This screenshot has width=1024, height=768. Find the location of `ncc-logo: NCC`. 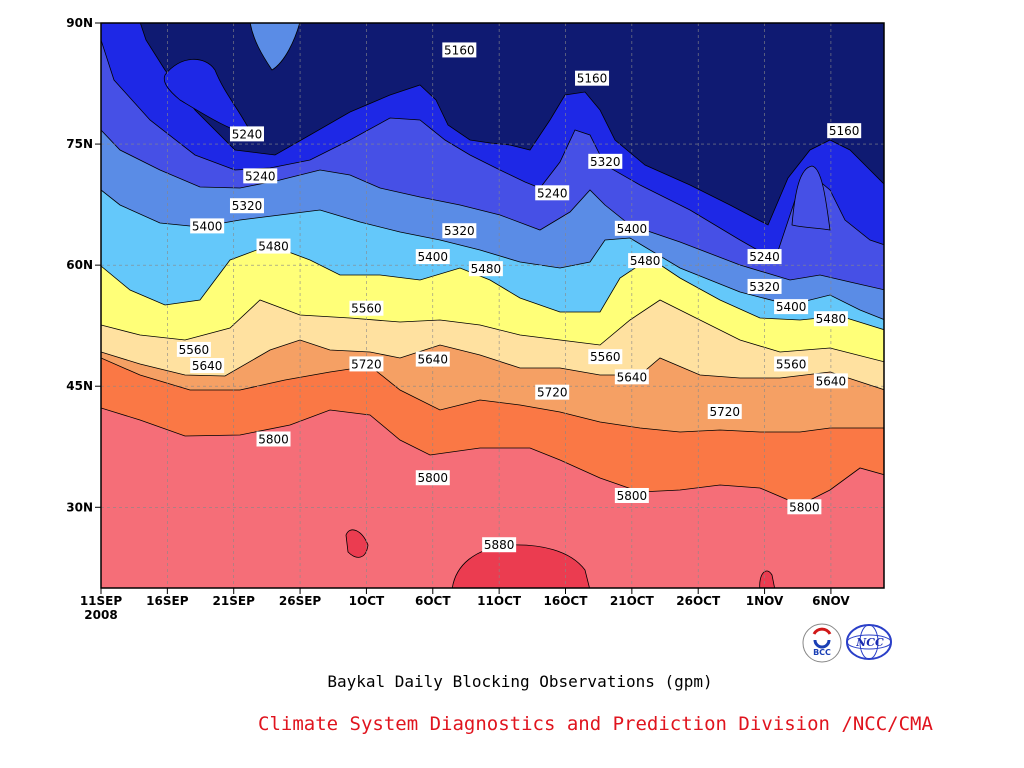

ncc-logo: NCC is located at coordinates (869, 642).